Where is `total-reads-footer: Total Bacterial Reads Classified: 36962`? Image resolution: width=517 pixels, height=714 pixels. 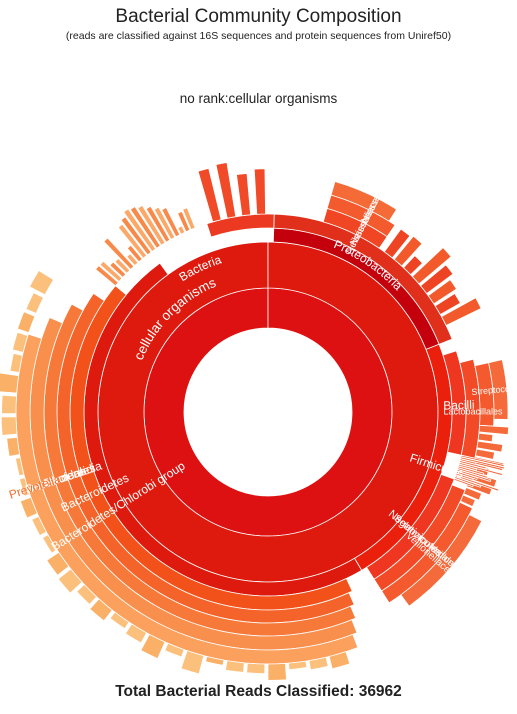
total-reads-footer: Total Bacterial Reads Classified: 36962 is located at coordinates (258, 691).